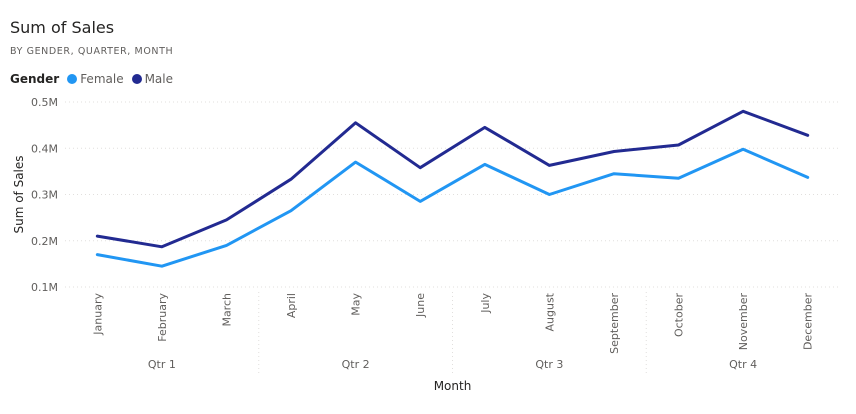 The image size is (856, 414). I want to click on legend-swatch-male, so click(136, 79).